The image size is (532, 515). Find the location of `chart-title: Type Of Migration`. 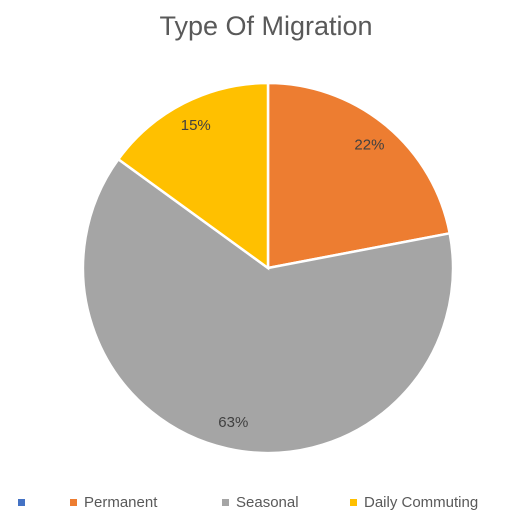

chart-title: Type Of Migration is located at coordinates (265, 26).